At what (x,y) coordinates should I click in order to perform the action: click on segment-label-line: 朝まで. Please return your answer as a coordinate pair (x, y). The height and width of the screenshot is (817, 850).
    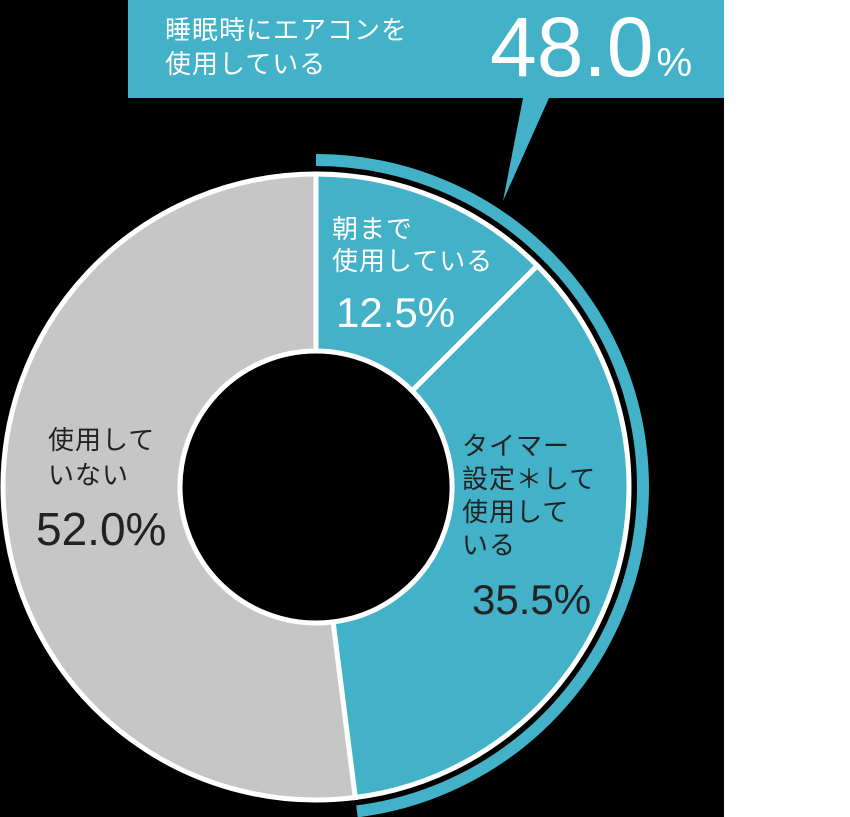
    Looking at the image, I should click on (373, 229).